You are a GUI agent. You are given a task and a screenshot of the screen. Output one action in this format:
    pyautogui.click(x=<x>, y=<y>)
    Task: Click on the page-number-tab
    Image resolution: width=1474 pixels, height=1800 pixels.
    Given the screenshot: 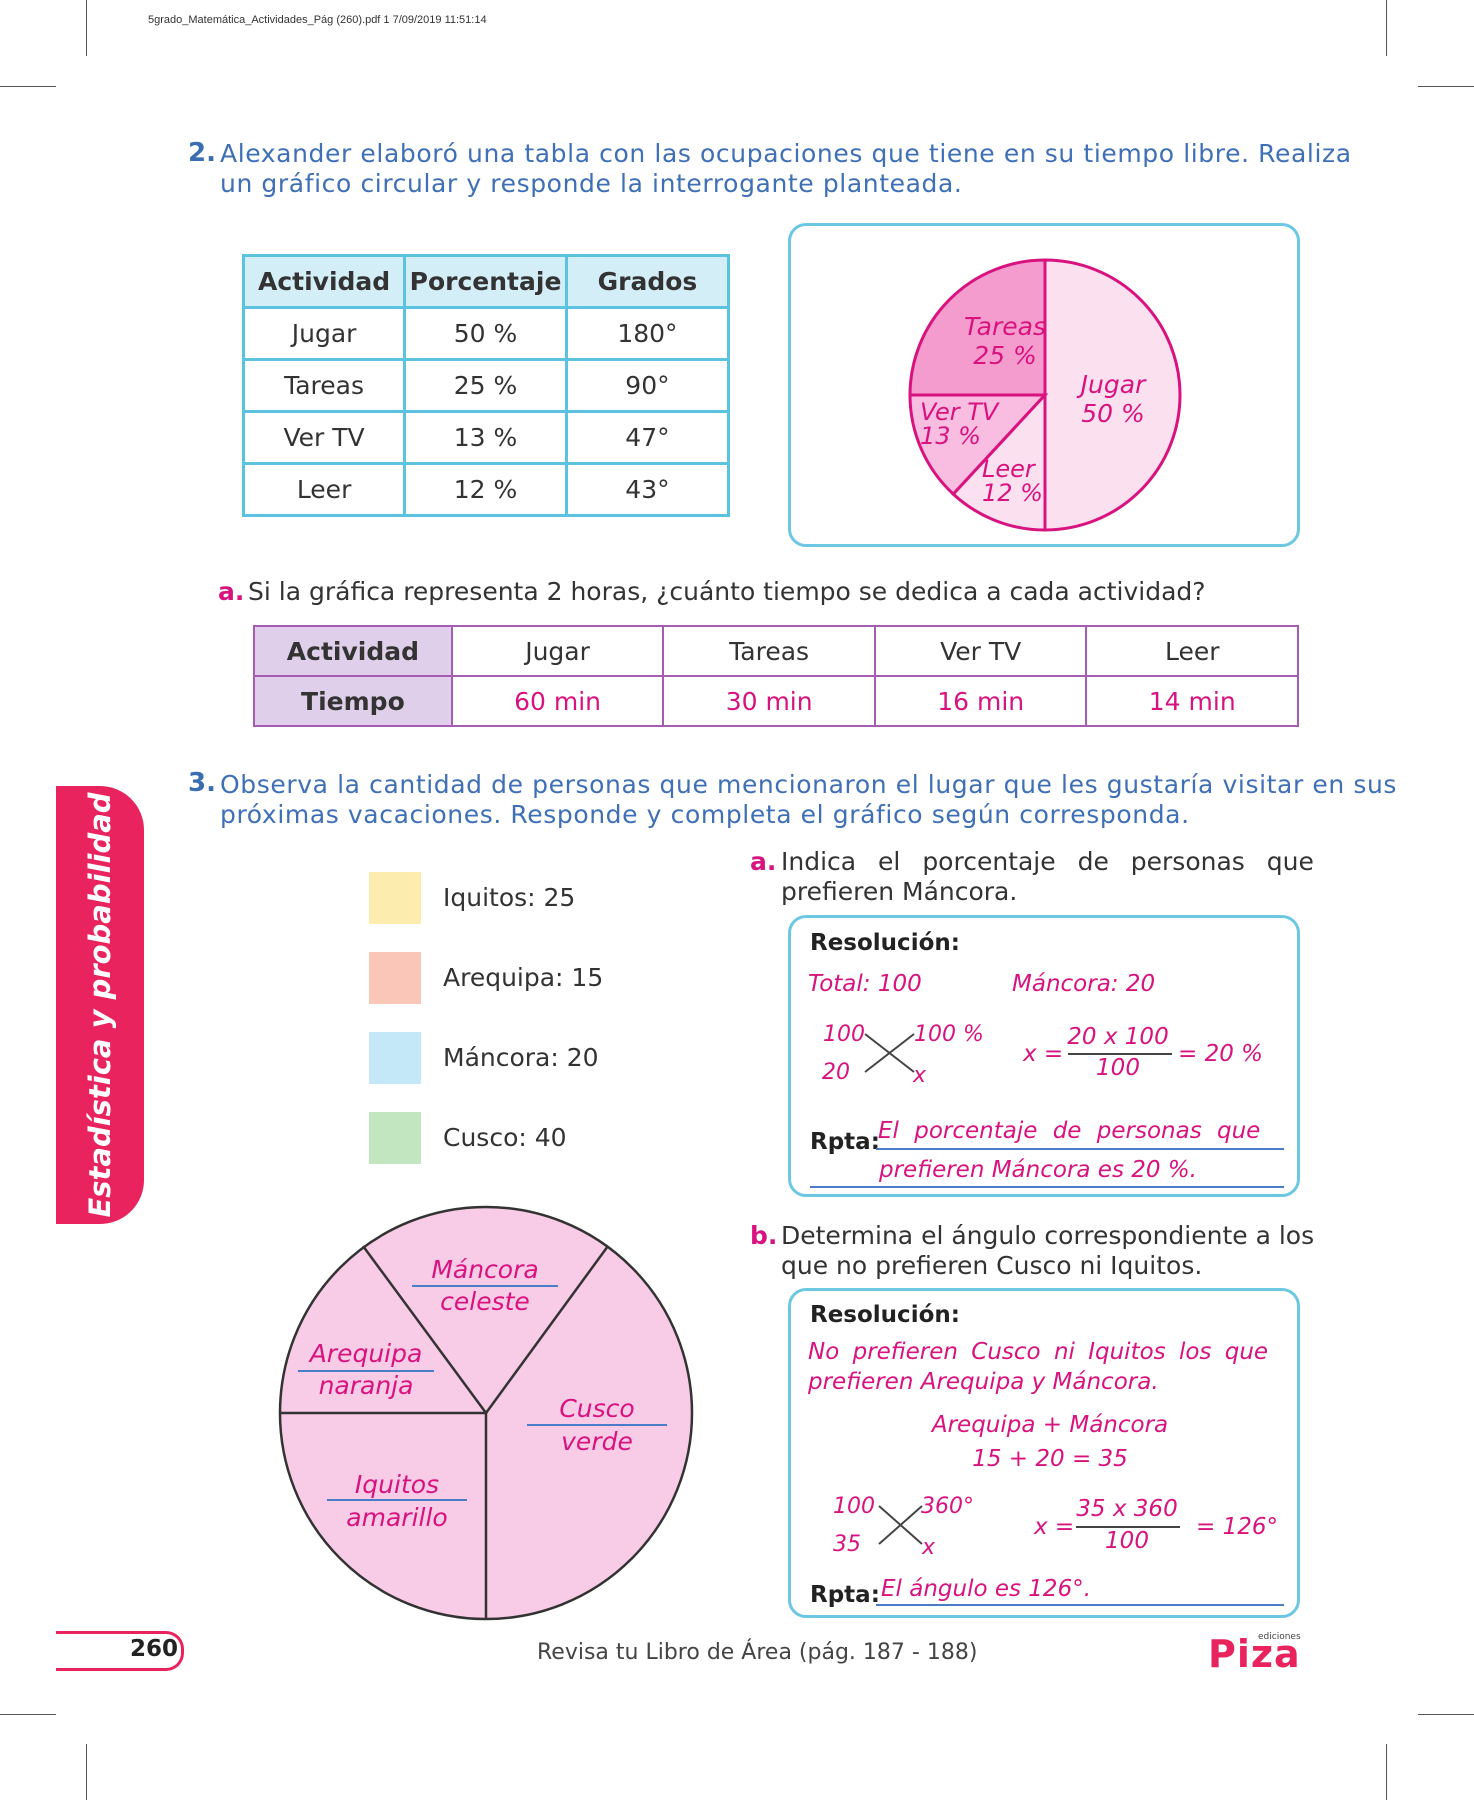 What is the action you would take?
    pyautogui.click(x=120, y=1651)
    